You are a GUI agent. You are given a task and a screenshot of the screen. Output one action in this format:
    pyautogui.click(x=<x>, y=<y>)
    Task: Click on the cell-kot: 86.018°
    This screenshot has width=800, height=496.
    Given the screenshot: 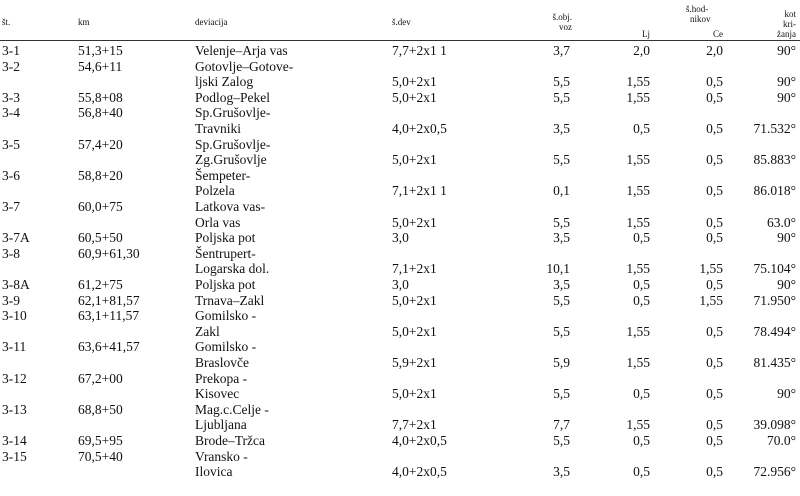 What is the action you would take?
    pyautogui.click(x=774, y=191)
    